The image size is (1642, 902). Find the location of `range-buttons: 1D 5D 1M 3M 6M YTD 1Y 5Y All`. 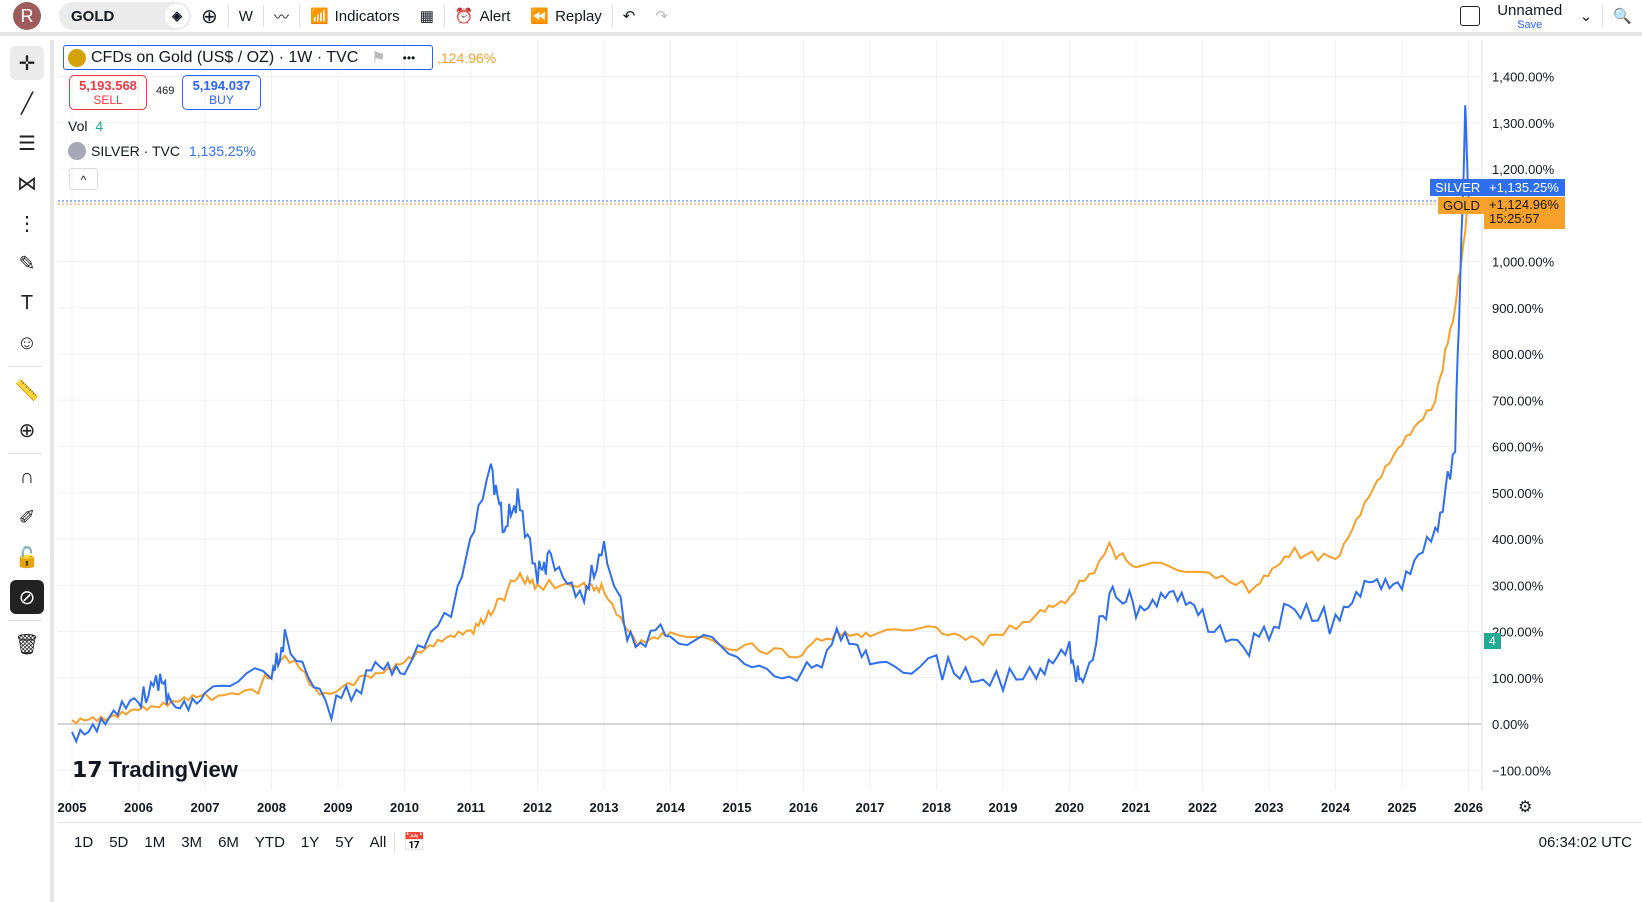

range-buttons: 1D 5D 1M 3M 6M YTD 1Y 5Y All is located at coordinates (230, 842).